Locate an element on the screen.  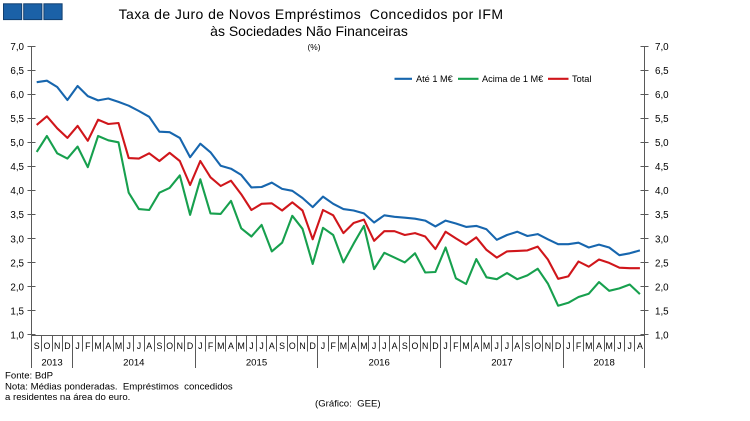
svg-text: a residentes na área do euro. is located at coordinates (67, 397).